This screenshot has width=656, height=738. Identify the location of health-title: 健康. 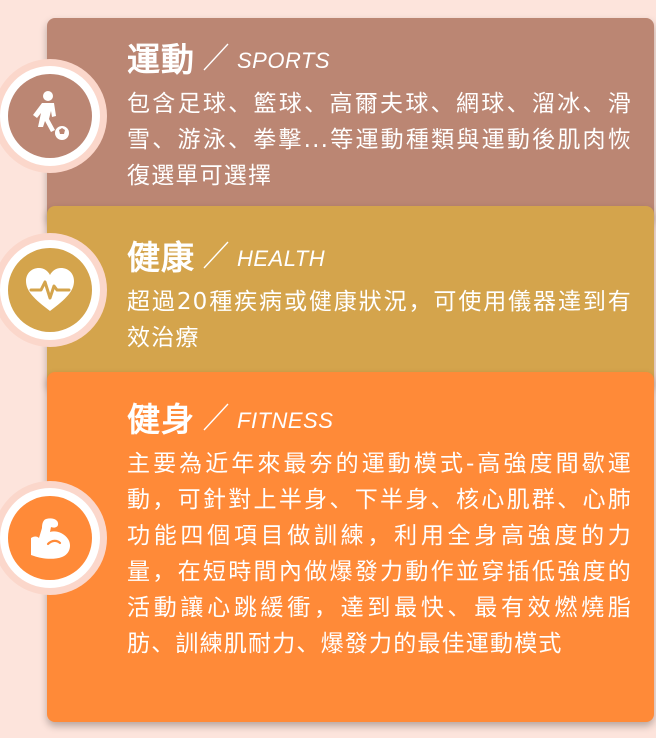
(161, 257).